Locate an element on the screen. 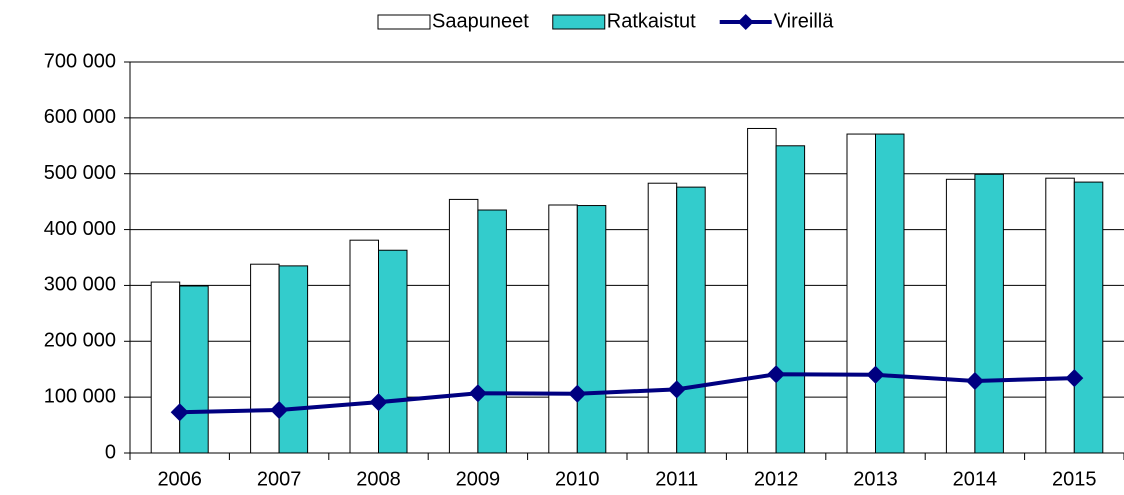 The height and width of the screenshot is (495, 1124). legend-label: Saapuneet is located at coordinates (480, 21).